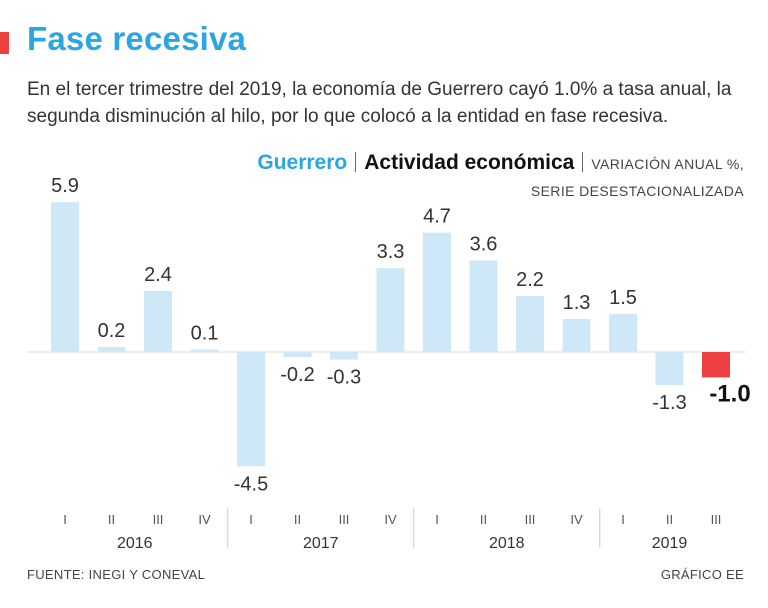 This screenshot has width=768, height=608. What do you see at coordinates (135, 543) in the screenshot?
I see `year-tick-label: 2016` at bounding box center [135, 543].